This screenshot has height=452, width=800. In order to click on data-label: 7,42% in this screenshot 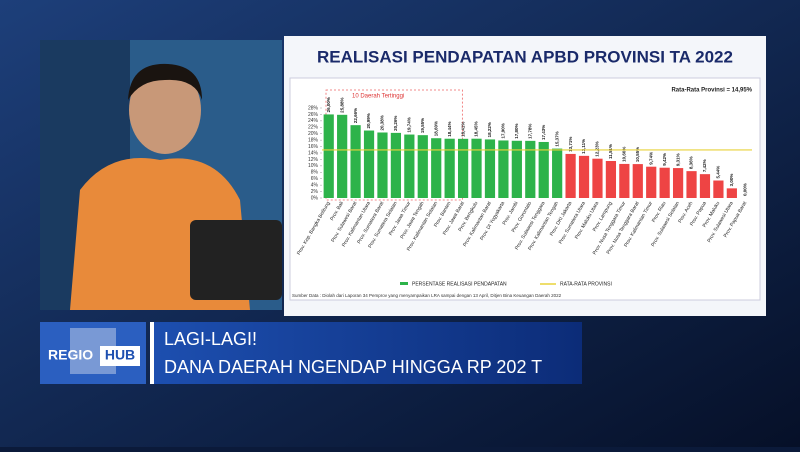, I will do `click(704, 165)`.